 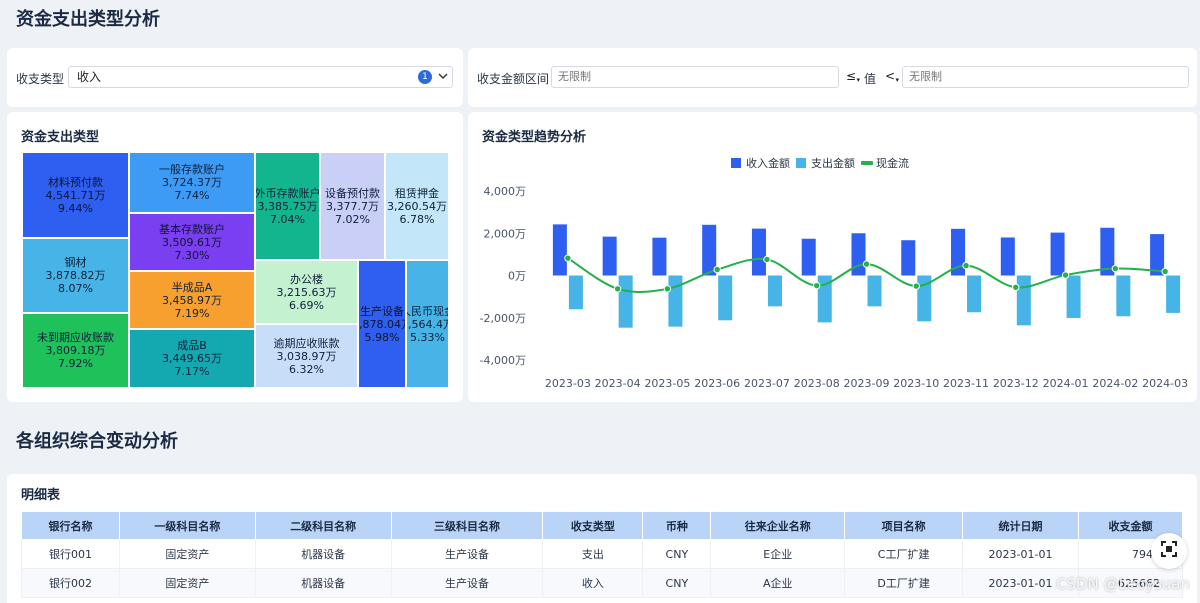 What do you see at coordinates (352, 219) in the screenshot?
I see `treemap-cell-pct: 7.02%` at bounding box center [352, 219].